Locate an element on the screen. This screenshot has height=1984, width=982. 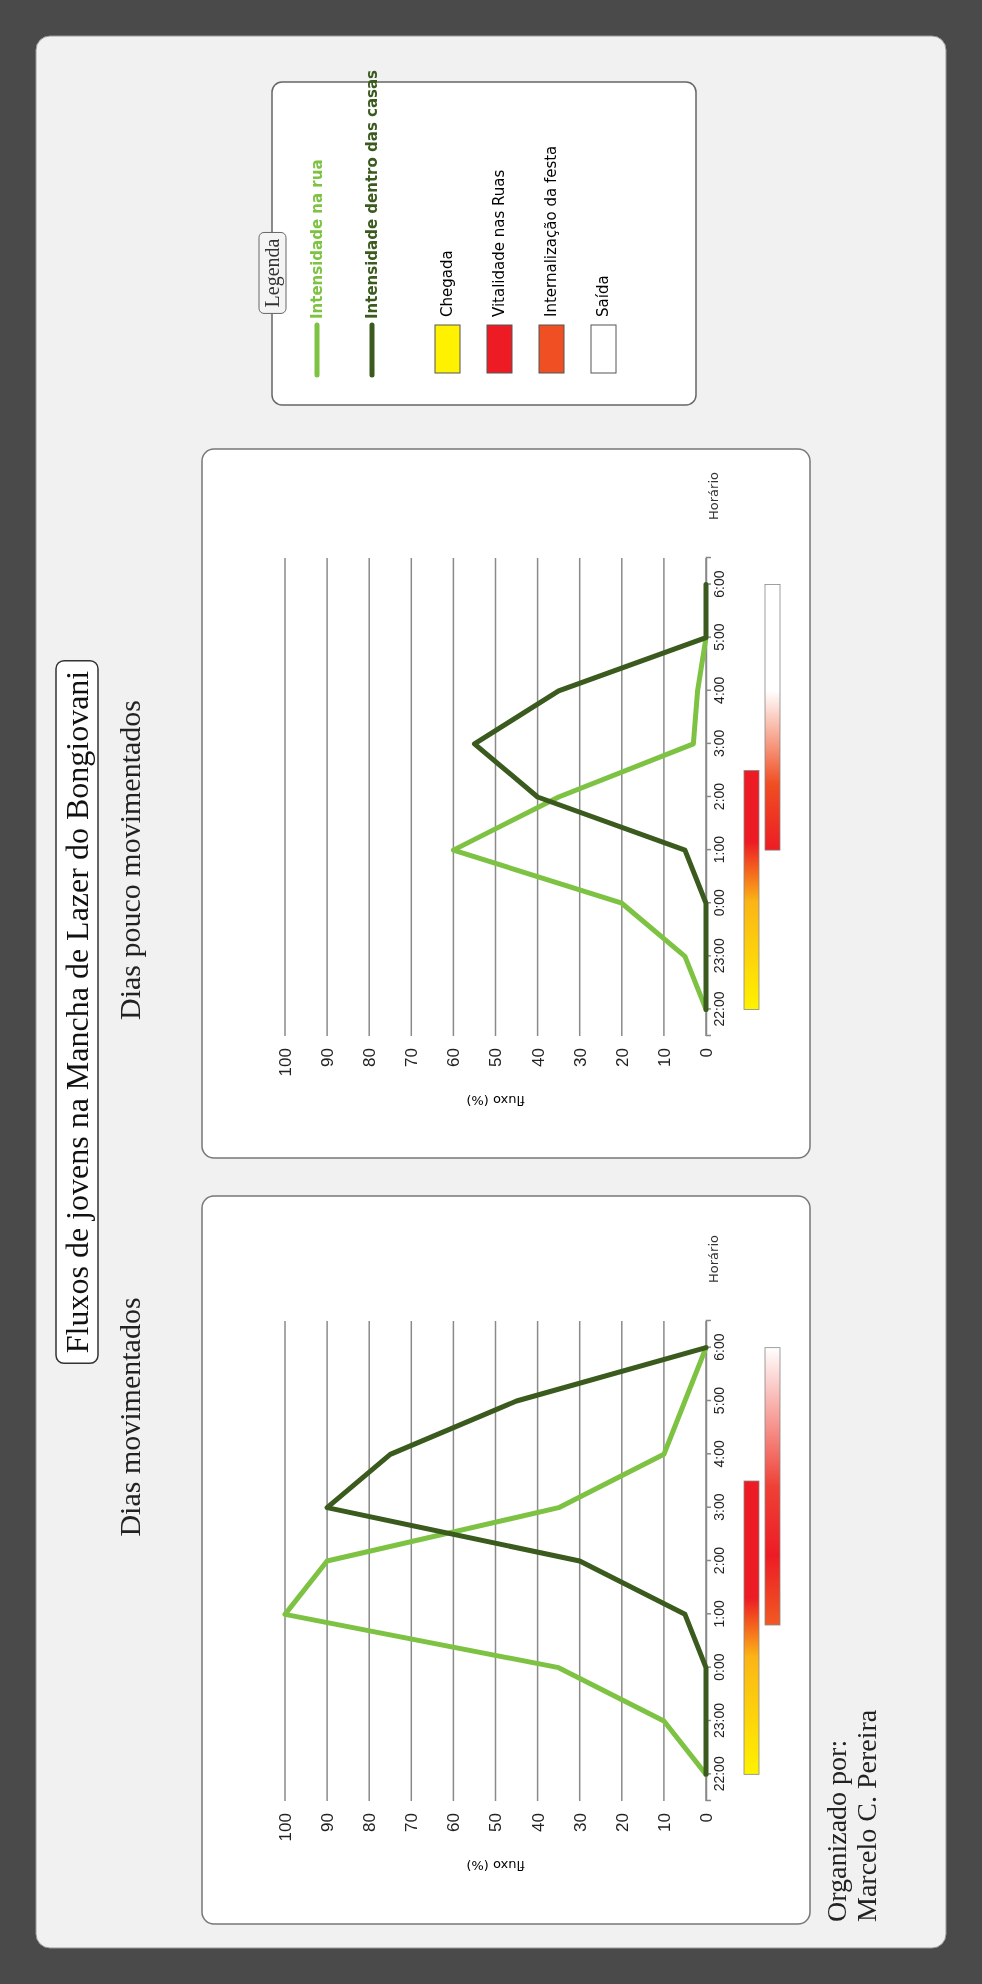
text: Intensidade na rua is located at coordinates (317, 239).